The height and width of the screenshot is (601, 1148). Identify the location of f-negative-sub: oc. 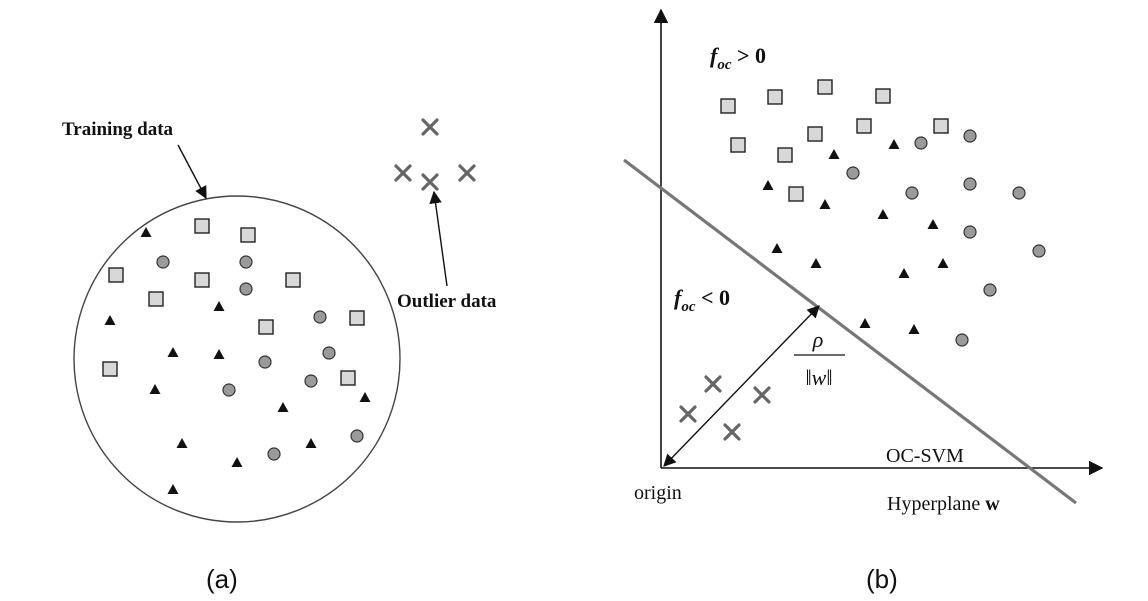
(688, 307).